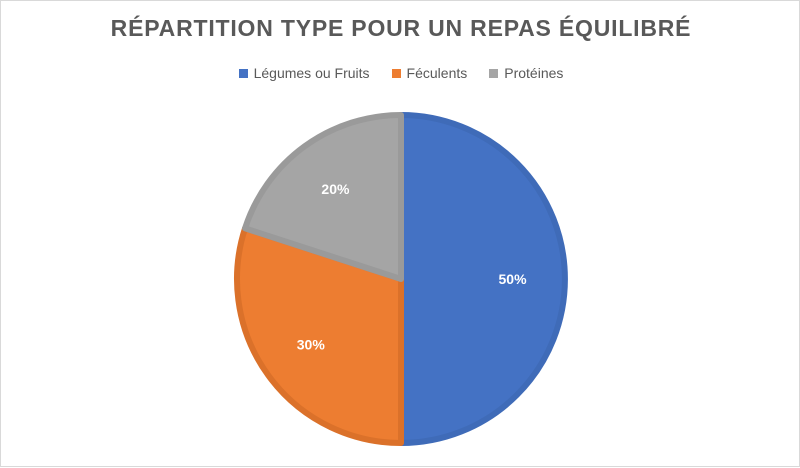 Image resolution: width=800 pixels, height=468 pixels. Describe the element at coordinates (534, 73) in the screenshot. I see `legend-label-proteines: Protéines` at that location.